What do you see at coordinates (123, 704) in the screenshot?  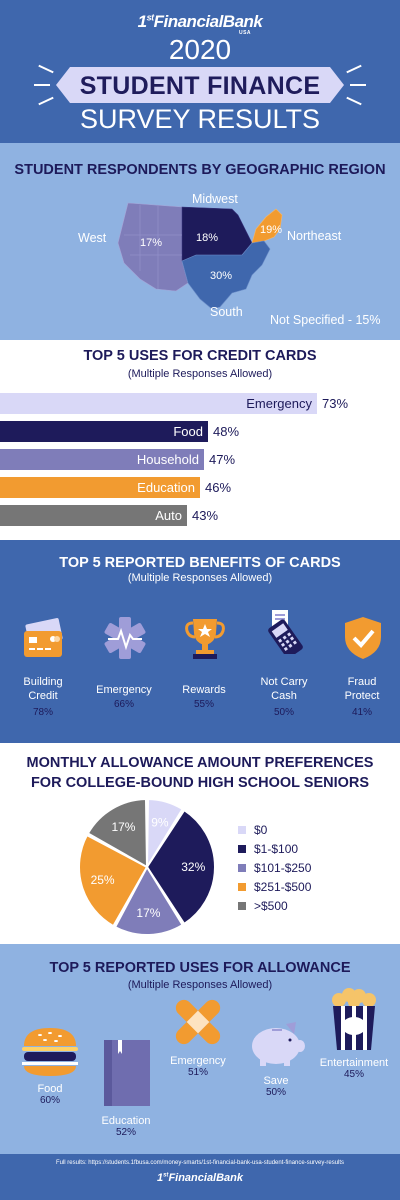 I see `benefit-pct: 66%` at bounding box center [123, 704].